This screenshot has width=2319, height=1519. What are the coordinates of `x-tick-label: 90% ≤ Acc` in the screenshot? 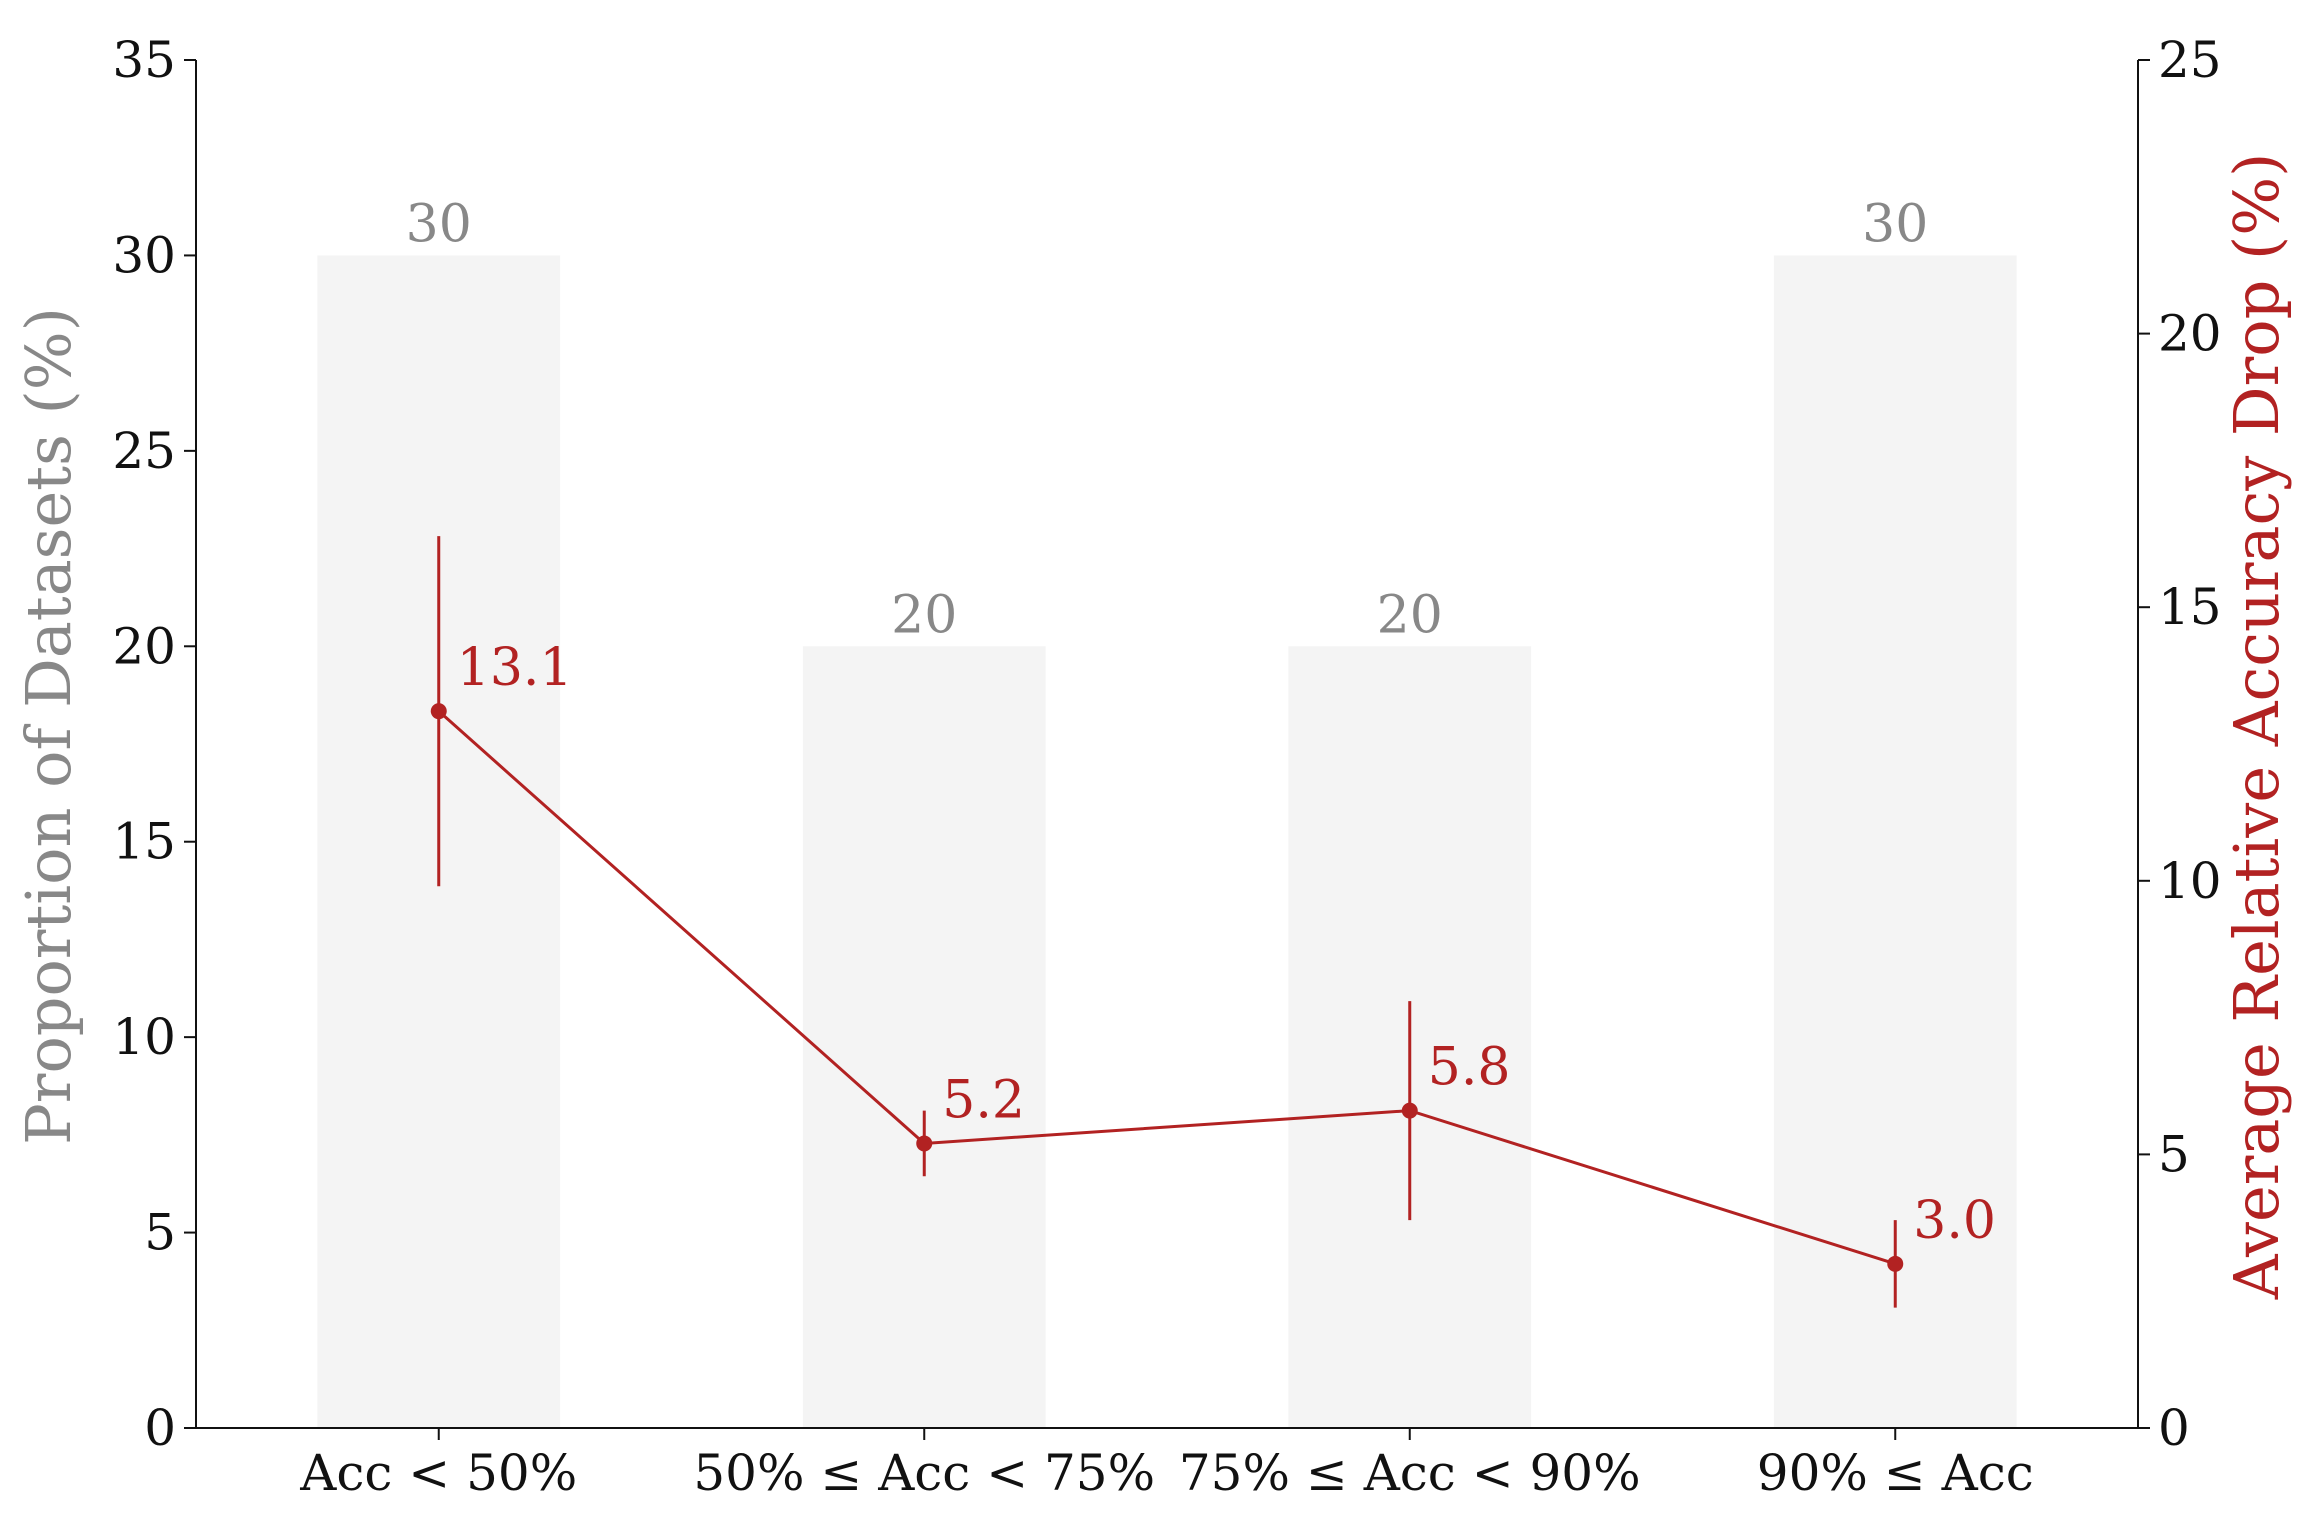 It's located at (1895, 1473).